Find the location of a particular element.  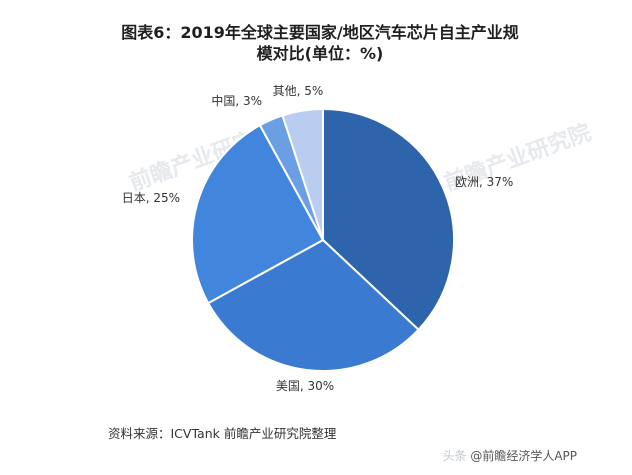

pie-slice-日本 is located at coordinates (257, 214).